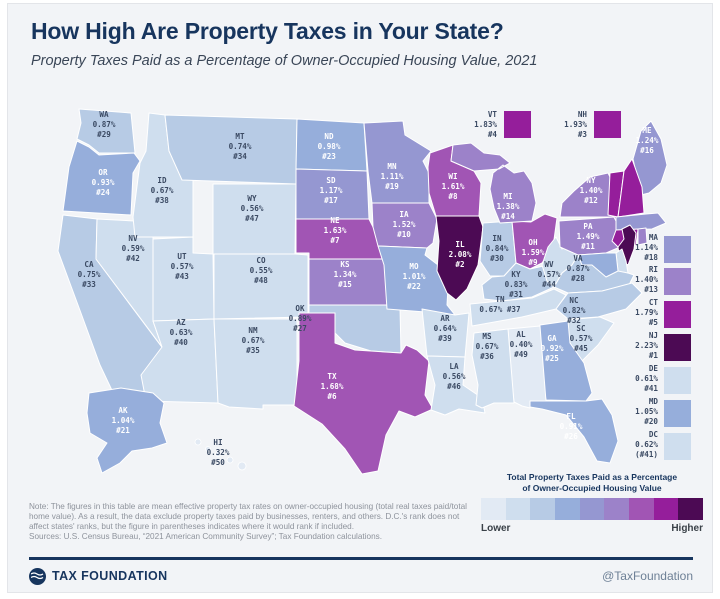 This screenshot has height=599, width=720. I want to click on state-shape-MT, so click(231, 149).